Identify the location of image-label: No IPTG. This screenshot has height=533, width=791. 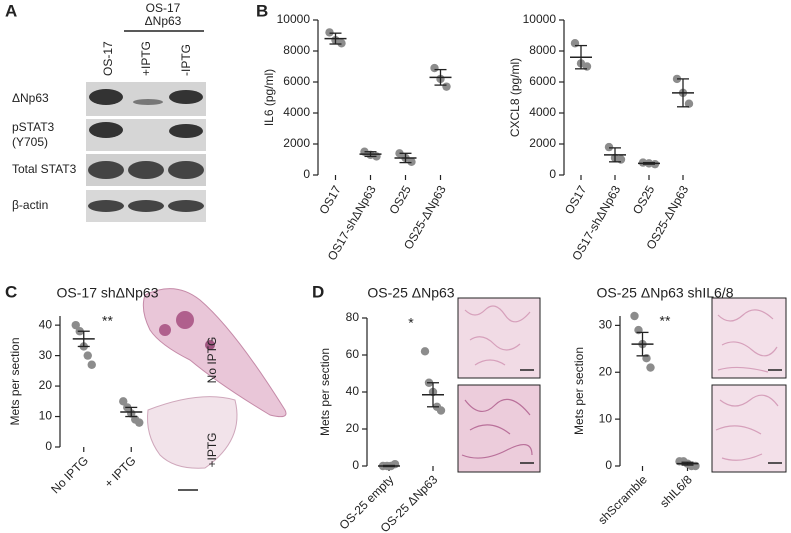
(212, 360).